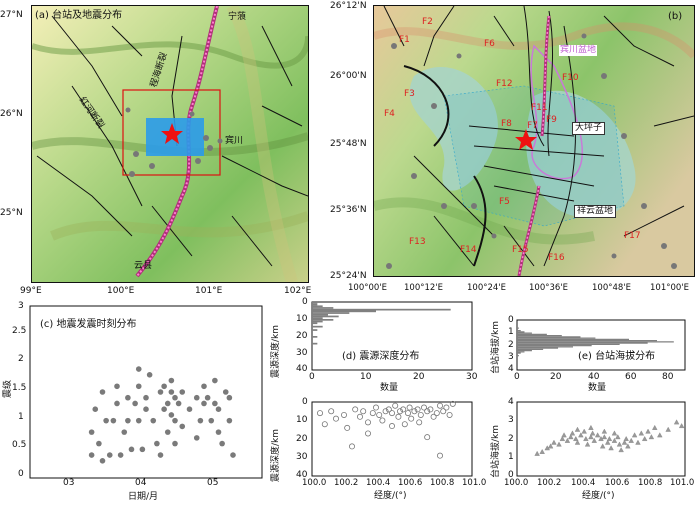  Describe the element at coordinates (442, 483) in the screenshot. I see `f-xtick-1008: 100.8` at that location.